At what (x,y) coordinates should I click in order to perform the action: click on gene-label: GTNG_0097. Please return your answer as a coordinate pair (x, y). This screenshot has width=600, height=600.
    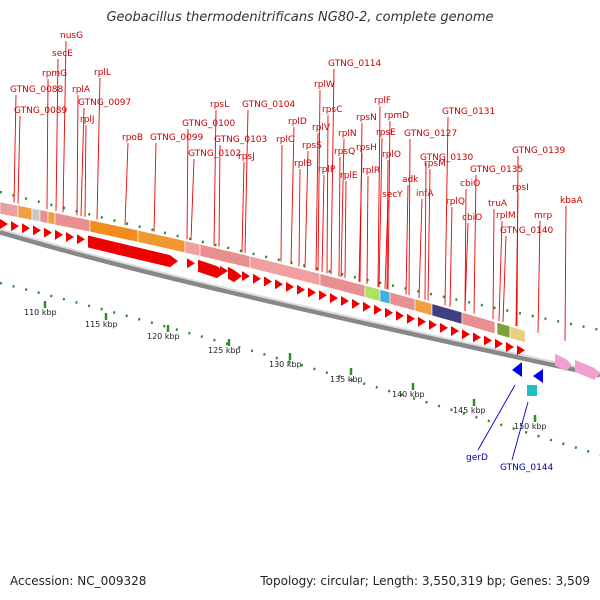
    Looking at the image, I should click on (104, 103).